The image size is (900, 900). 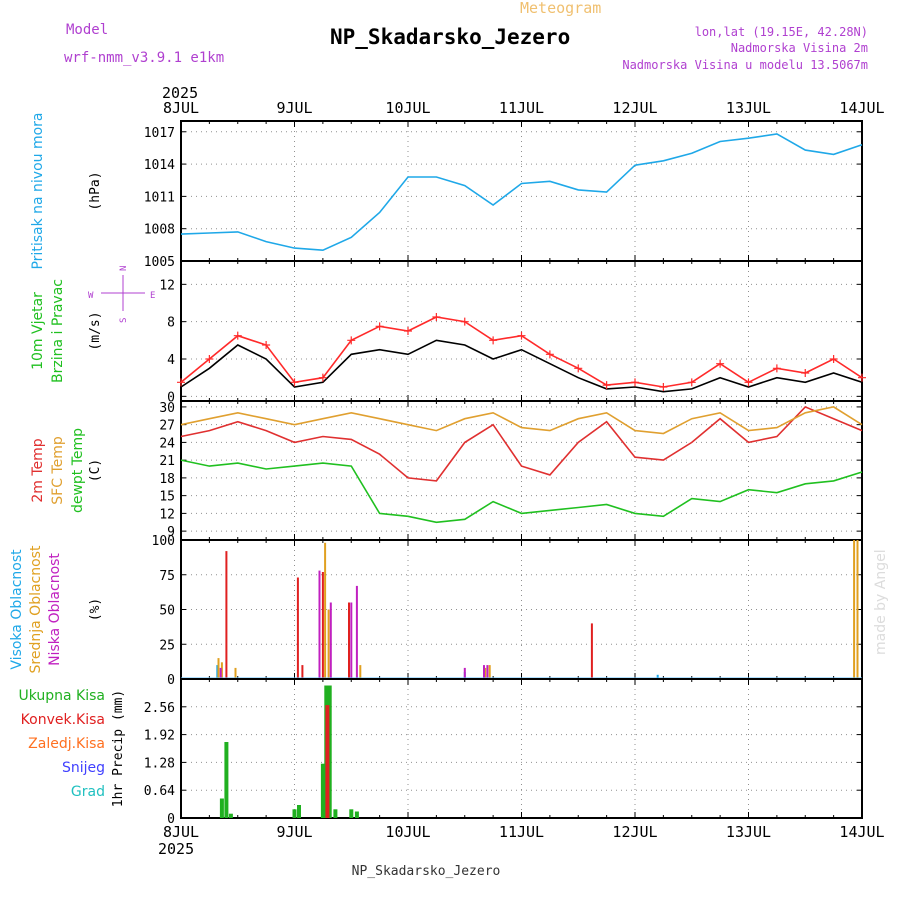 I want to click on precip-legend-label: Snijeg, so click(x=83, y=768).